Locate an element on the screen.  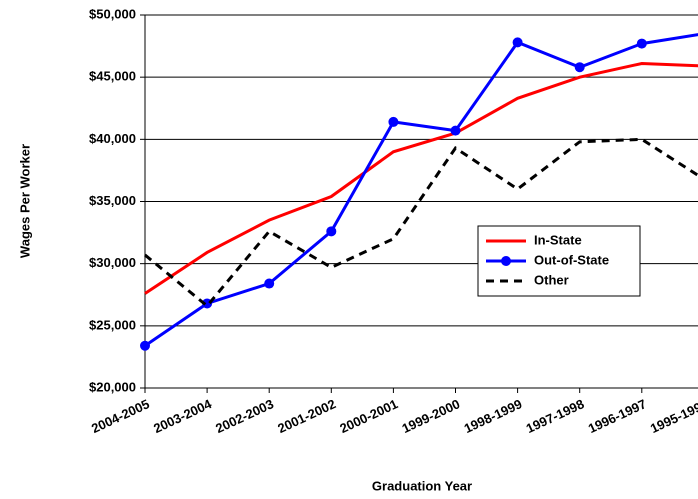
x-tick-label: 1997-1998 is located at coordinates (555, 416).